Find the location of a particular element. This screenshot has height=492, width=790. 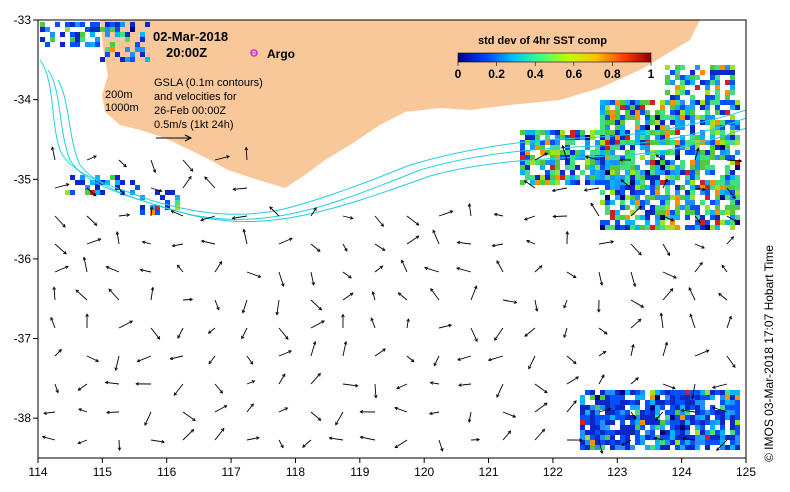

lat-tick-label: -37 is located at coordinates (23, 339).